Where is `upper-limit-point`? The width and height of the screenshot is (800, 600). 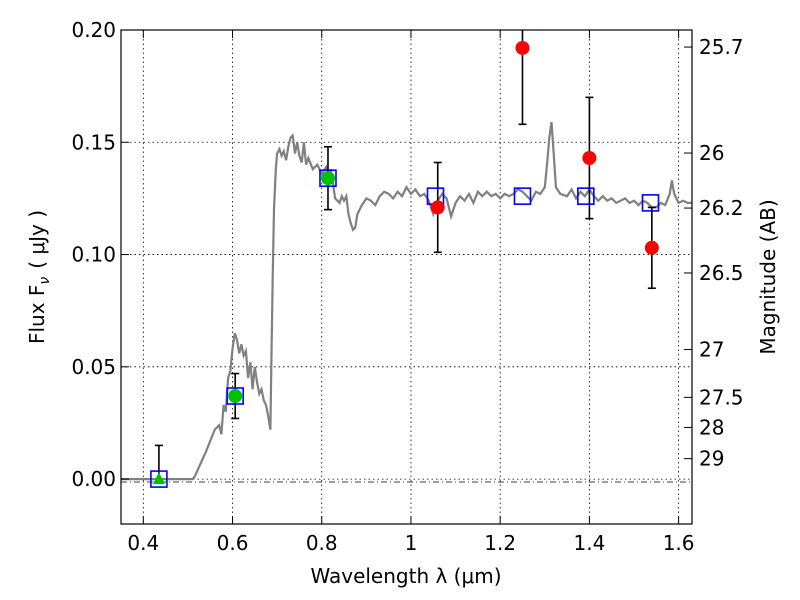
upper-limit-point is located at coordinates (158, 478).